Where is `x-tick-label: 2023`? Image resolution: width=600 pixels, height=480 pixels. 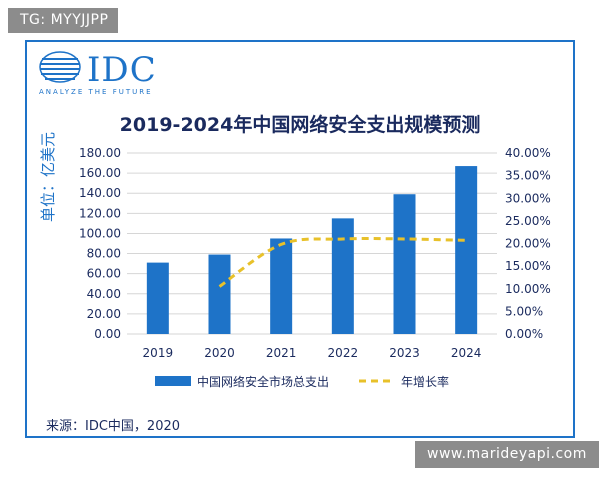
x-tick-label: 2023 is located at coordinates (404, 353).